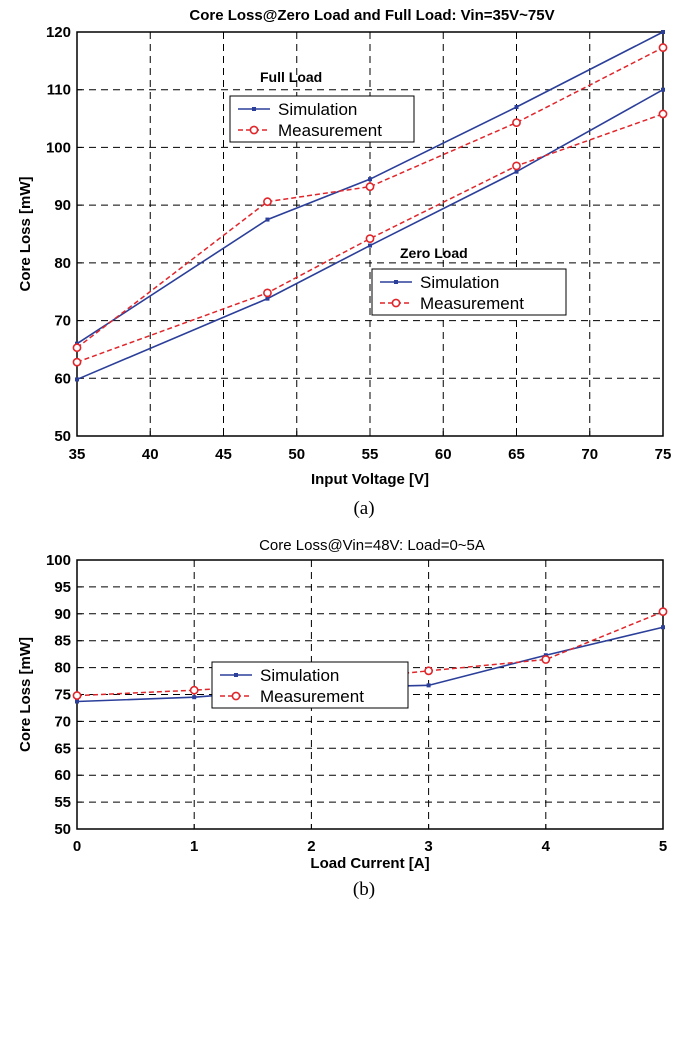 The width and height of the screenshot is (688, 1045). I want to click on chart-a-x-tick-label: 40, so click(150, 454).